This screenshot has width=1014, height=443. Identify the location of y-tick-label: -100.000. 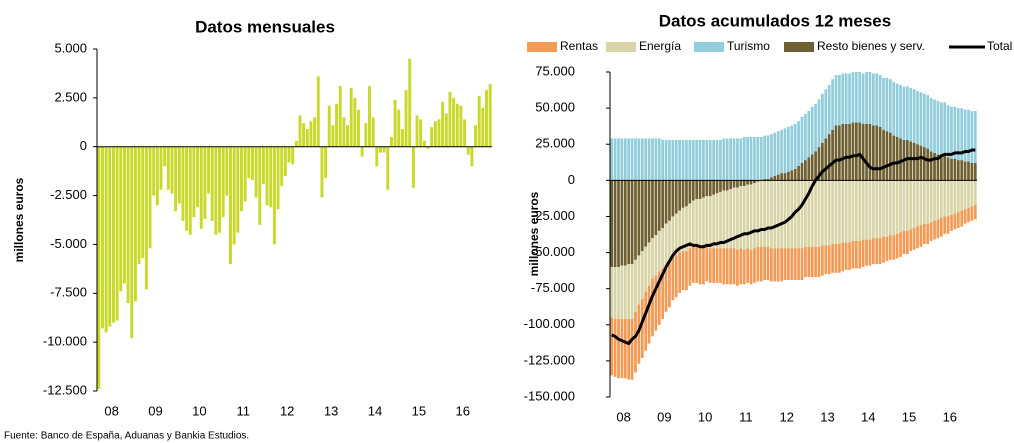
(549, 323).